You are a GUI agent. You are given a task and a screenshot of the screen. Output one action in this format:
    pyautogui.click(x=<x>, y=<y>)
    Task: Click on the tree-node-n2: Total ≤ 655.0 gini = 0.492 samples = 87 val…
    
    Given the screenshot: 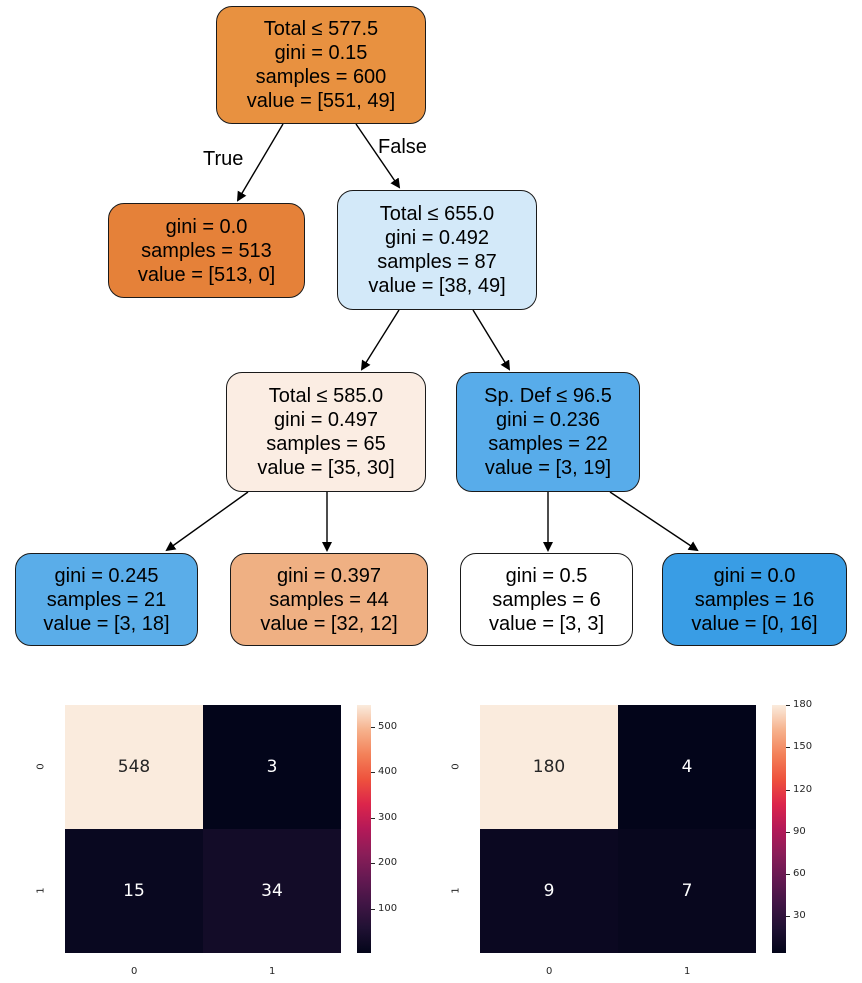 What is the action you would take?
    pyautogui.click(x=437, y=250)
    